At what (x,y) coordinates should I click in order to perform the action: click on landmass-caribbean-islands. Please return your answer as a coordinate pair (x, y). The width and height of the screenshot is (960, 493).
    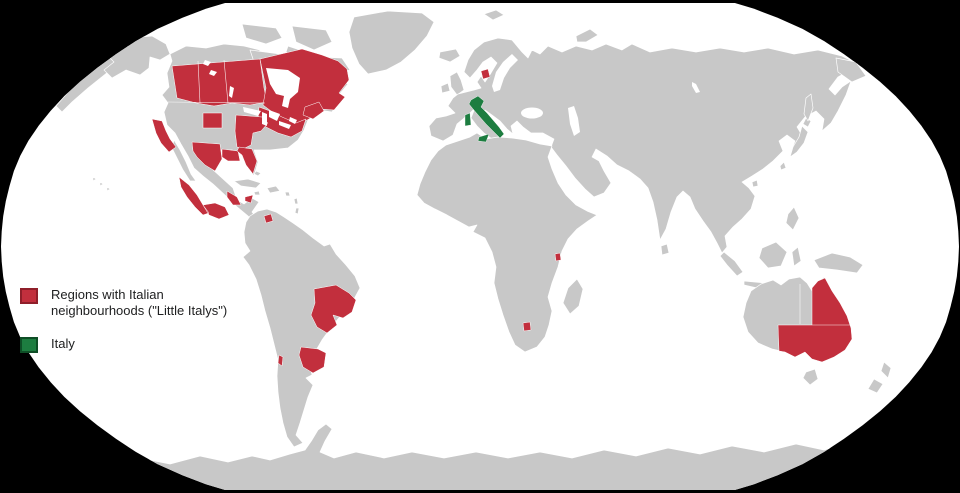
    Looking at the image, I should click on (266, 192).